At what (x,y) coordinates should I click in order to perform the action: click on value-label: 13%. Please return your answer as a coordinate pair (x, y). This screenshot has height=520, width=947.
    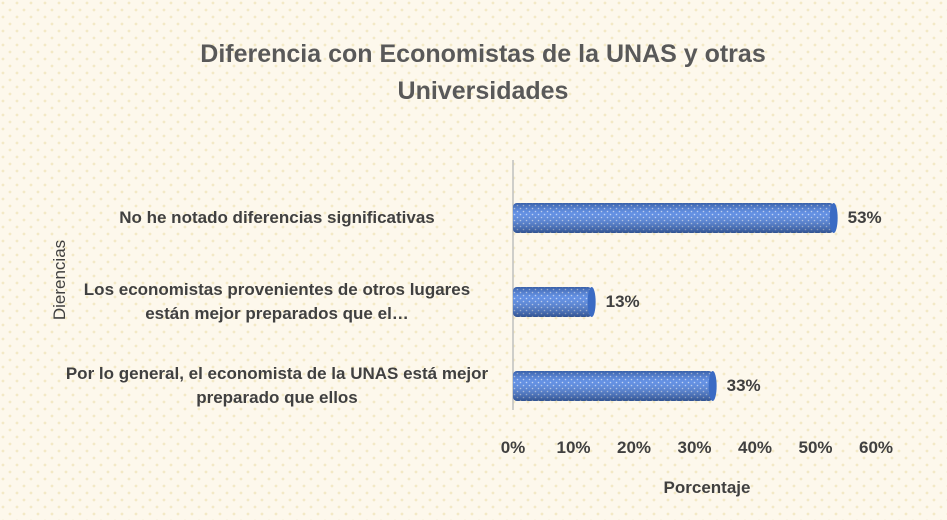
    Looking at the image, I should click on (622, 301).